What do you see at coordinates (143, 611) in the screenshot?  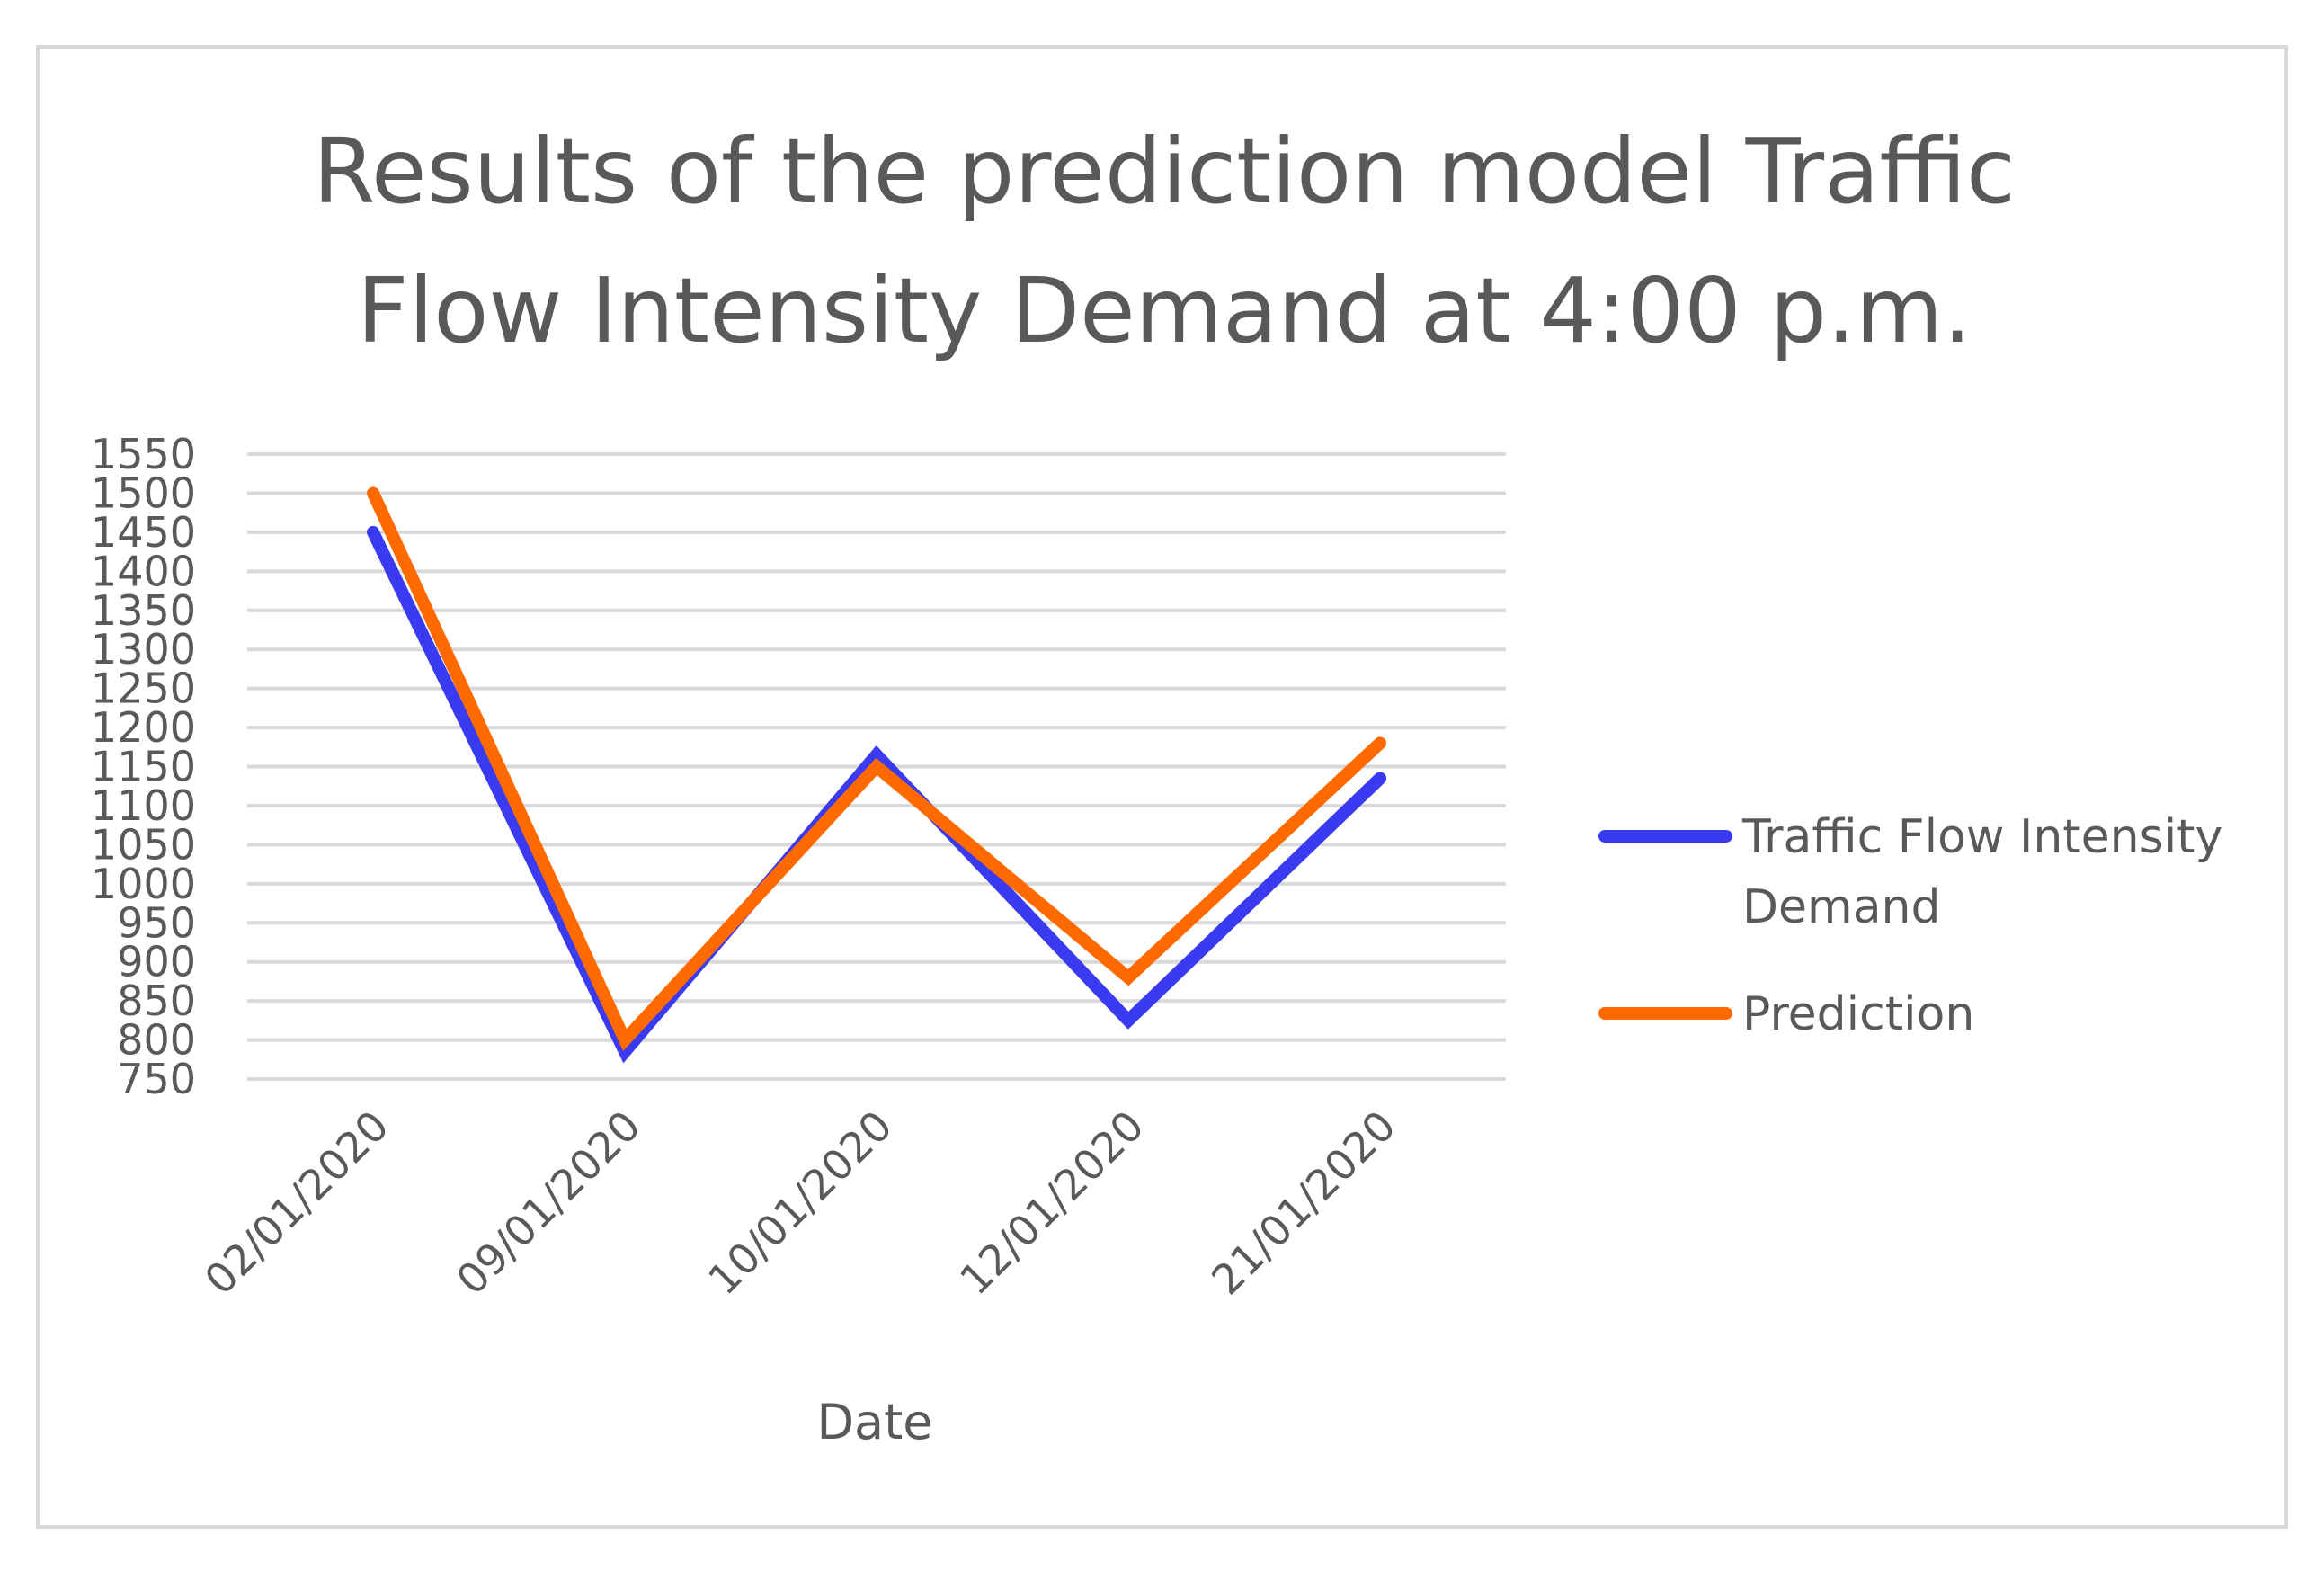 I see `y-tick-label: 1350` at bounding box center [143, 611].